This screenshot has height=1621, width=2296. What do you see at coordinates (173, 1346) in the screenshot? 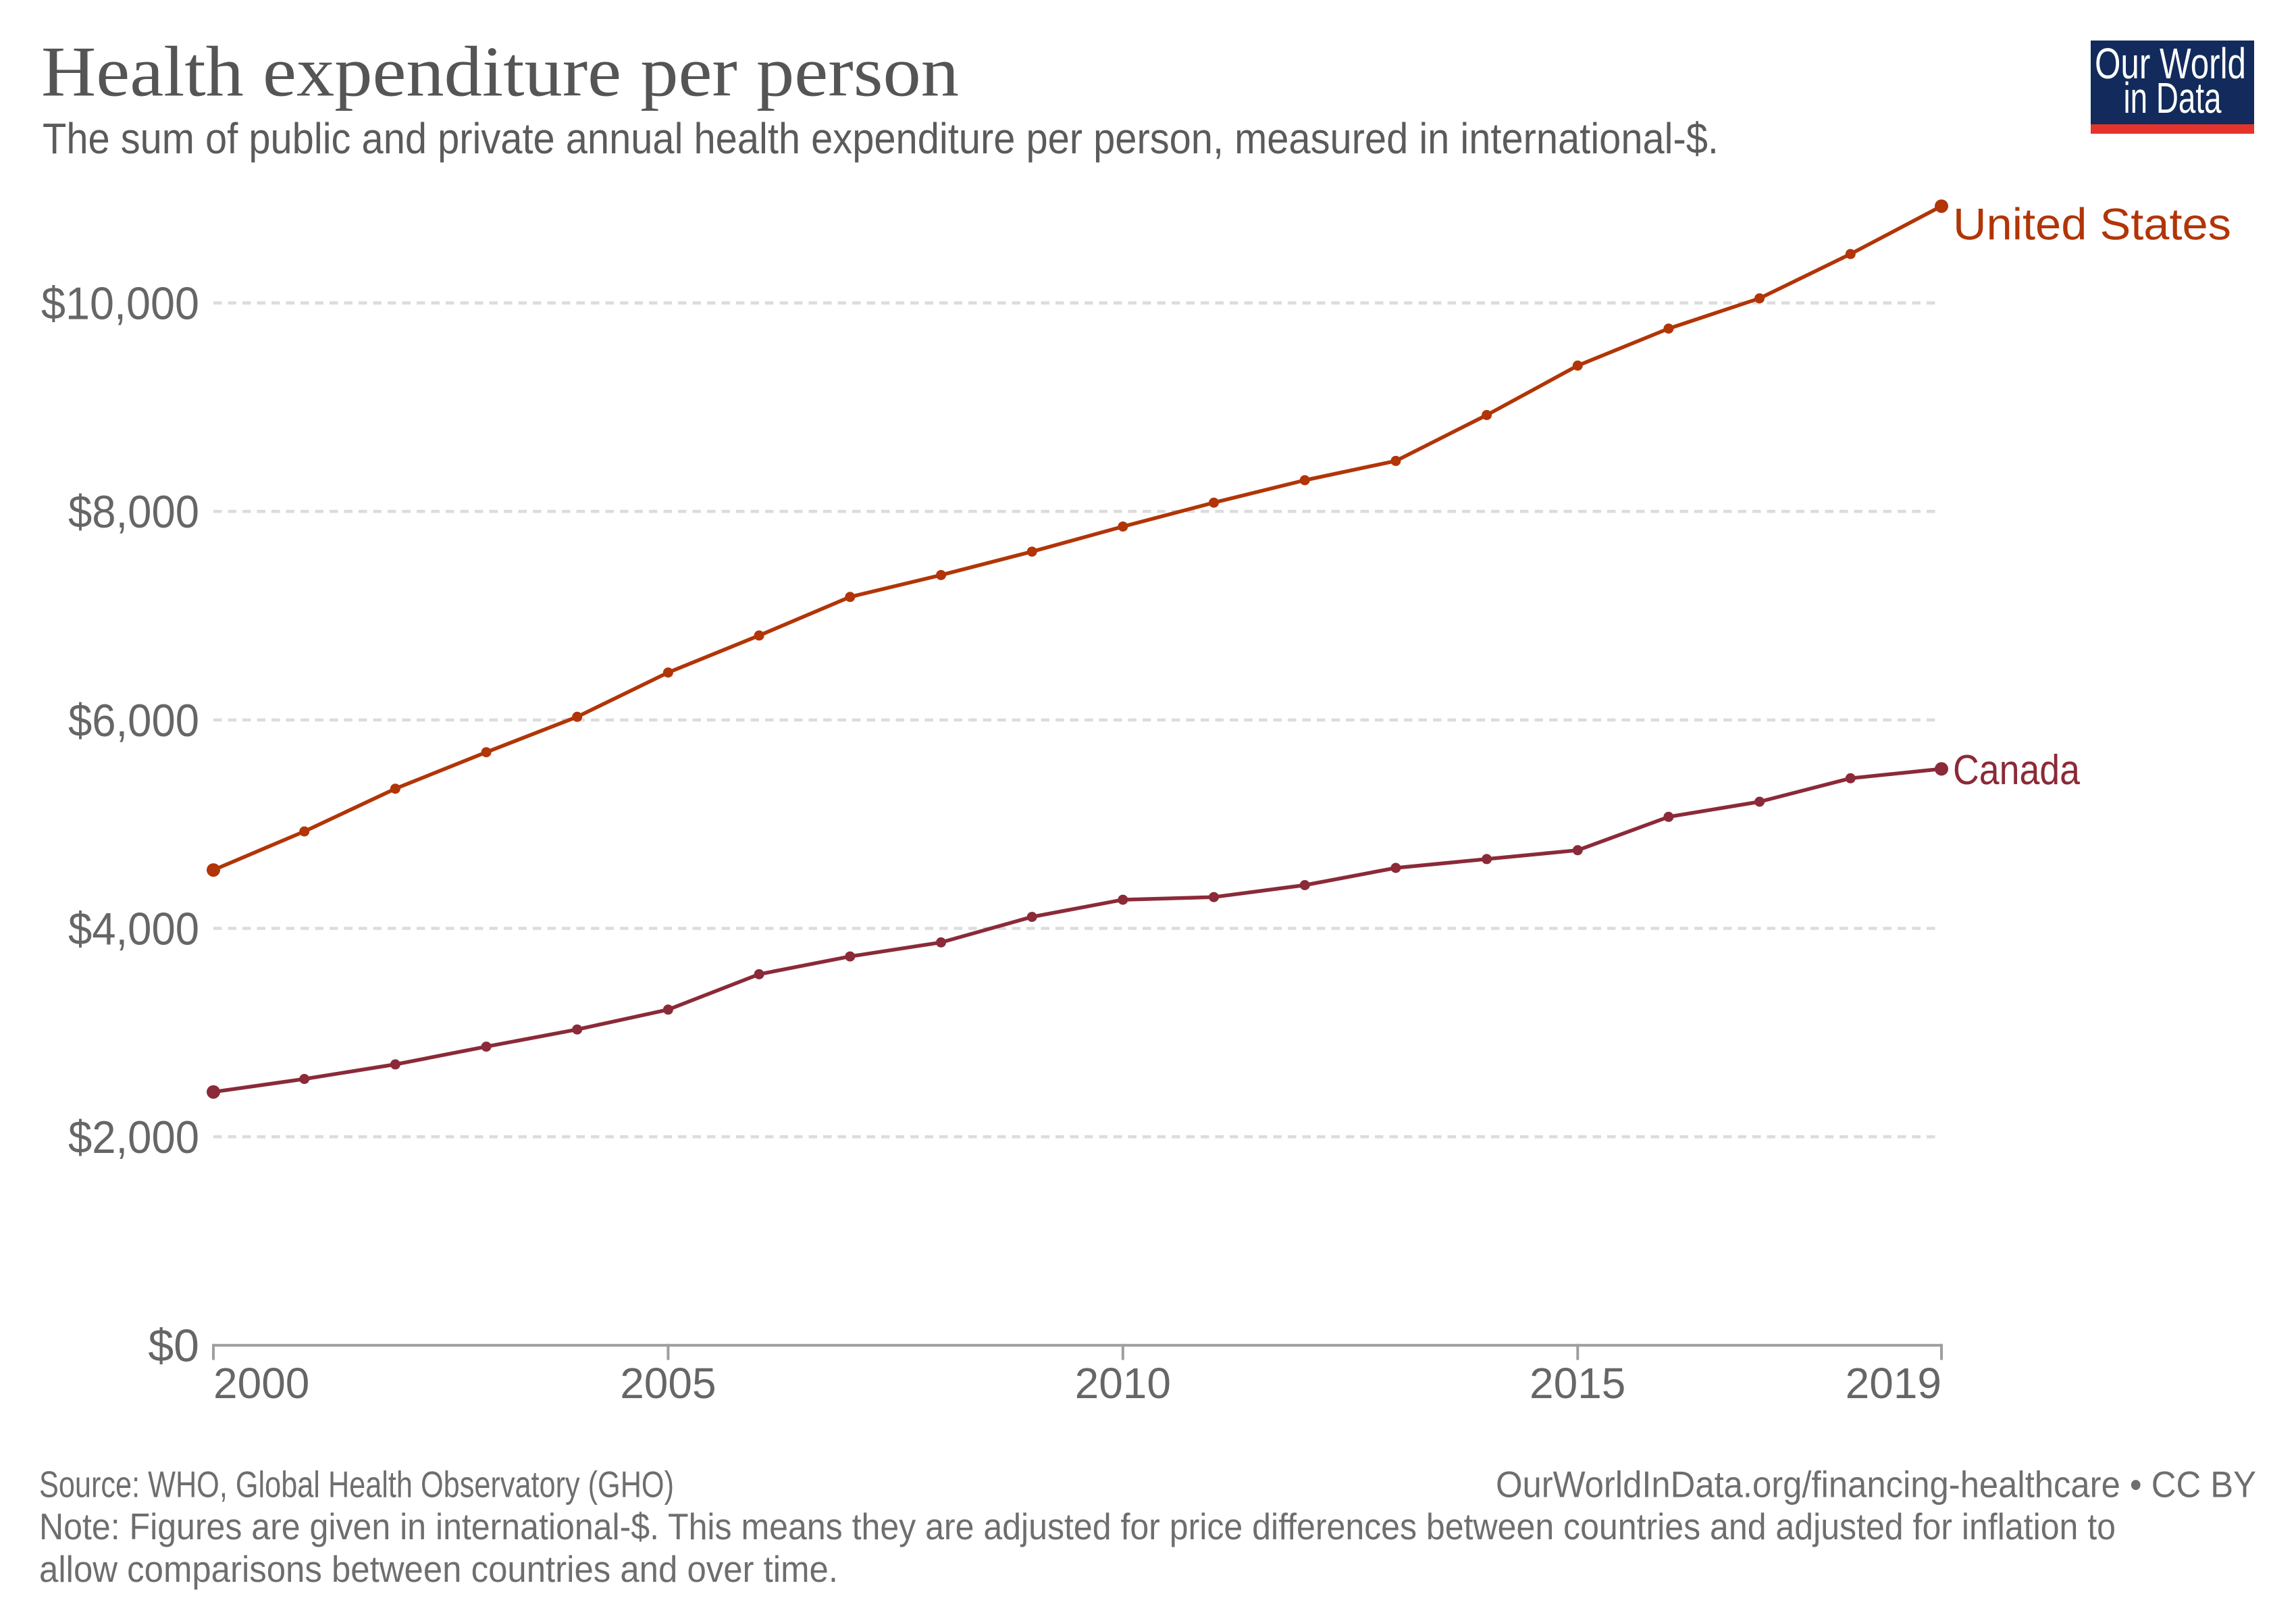
I see `svg-text: $0` at bounding box center [173, 1346].